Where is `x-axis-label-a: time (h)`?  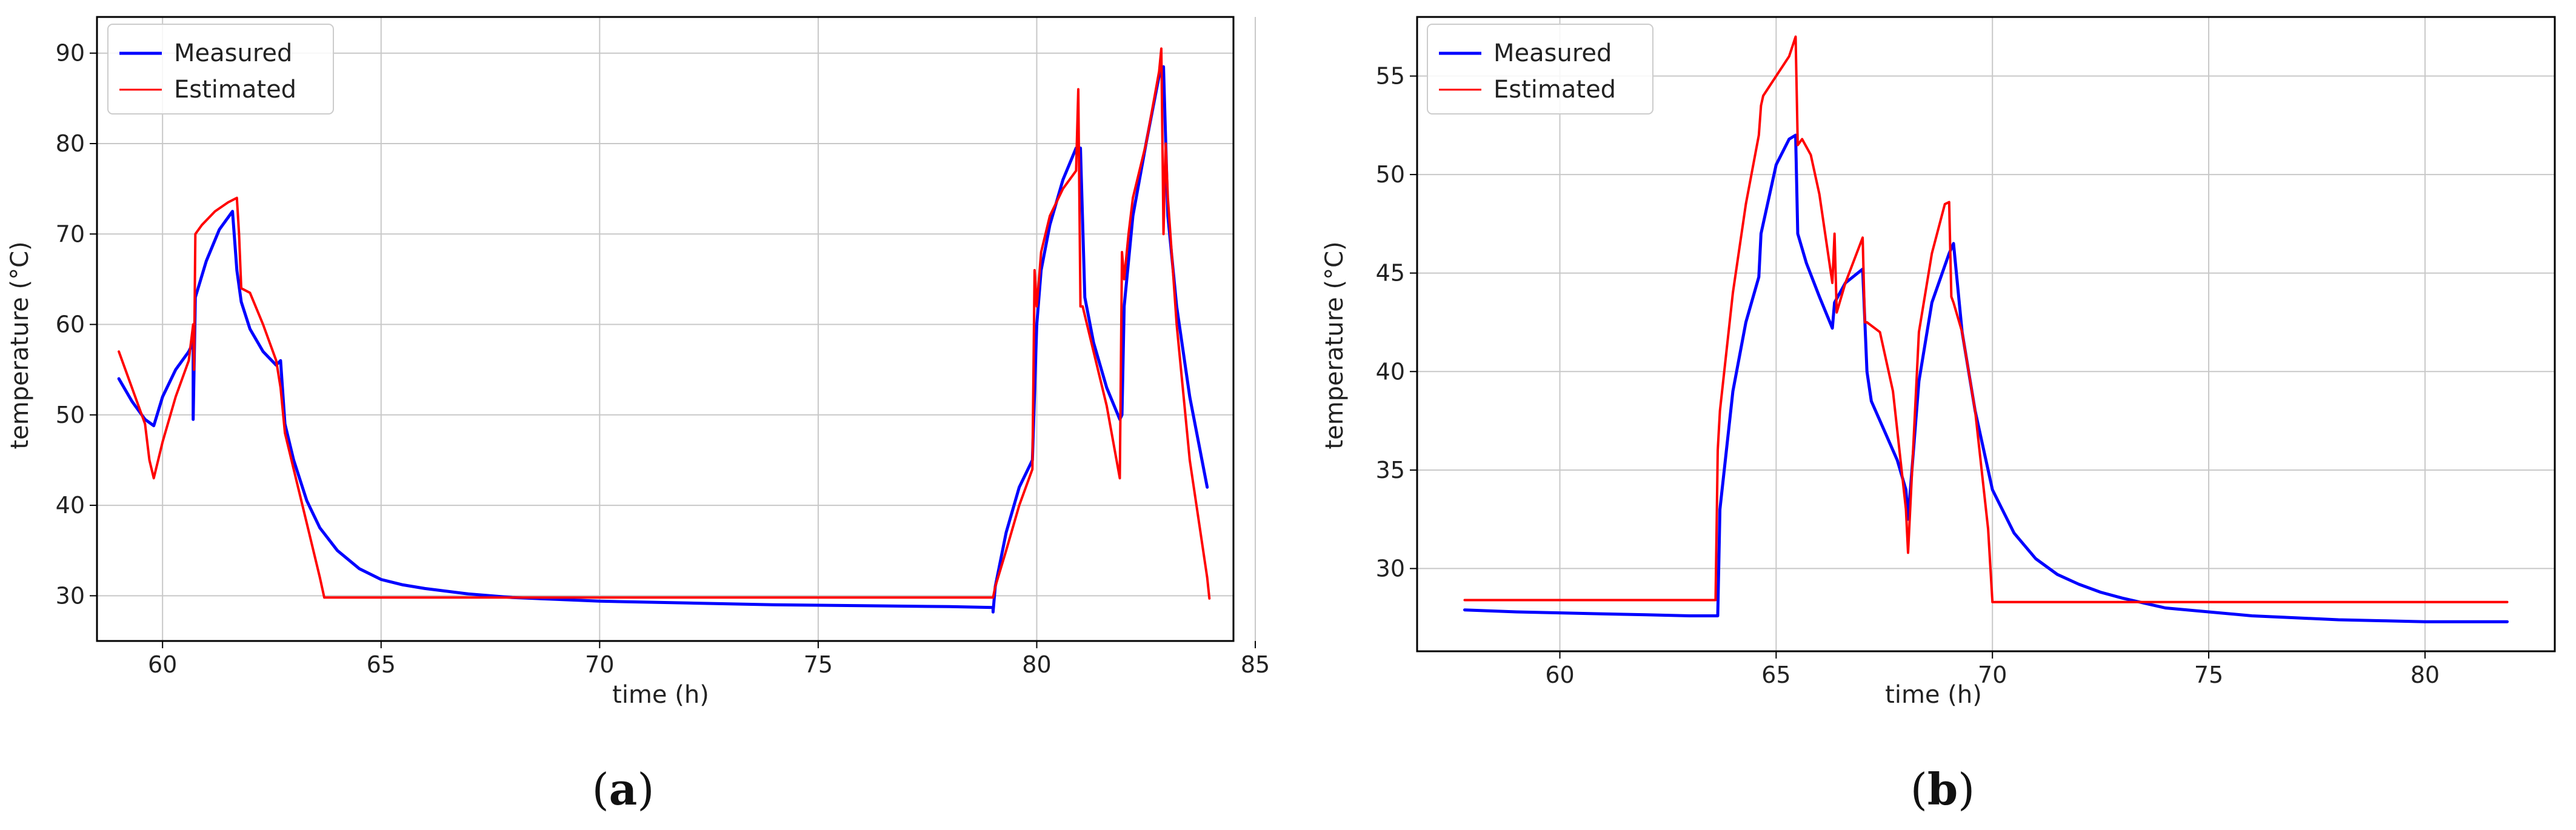 x-axis-label-a: time (h) is located at coordinates (660, 695).